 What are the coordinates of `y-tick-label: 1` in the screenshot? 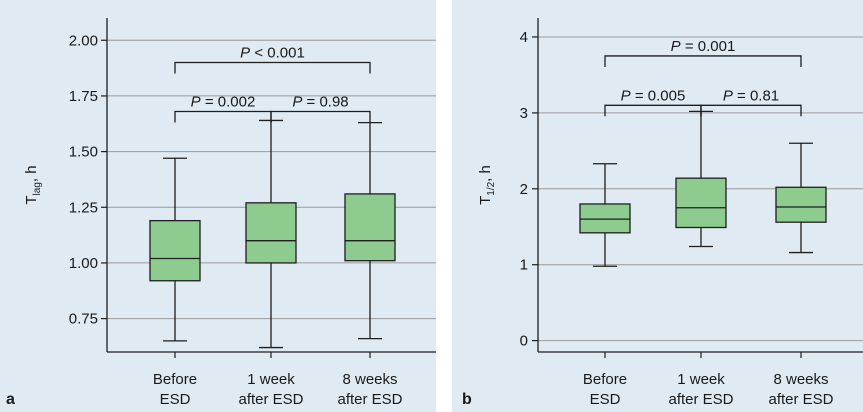 It's located at (524, 265).